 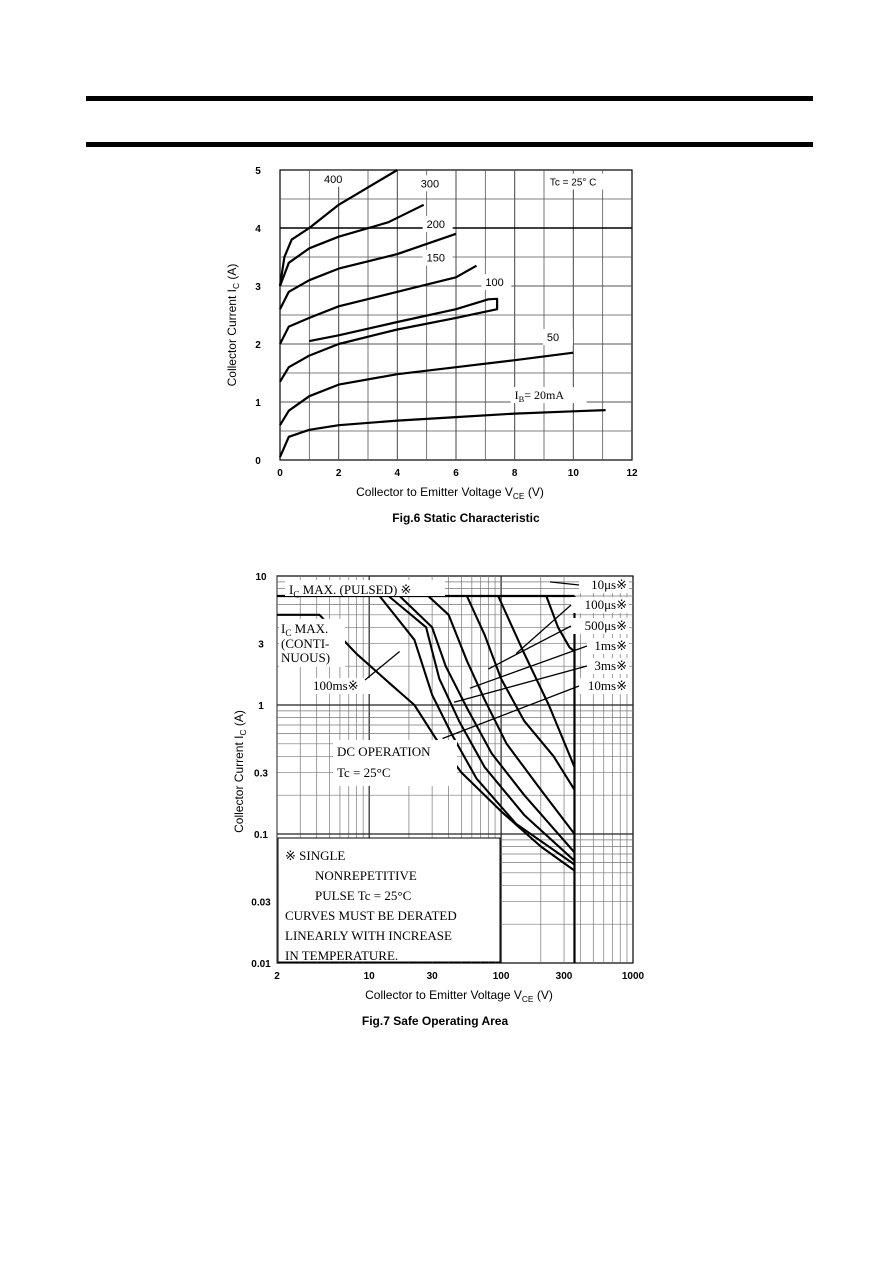 What do you see at coordinates (553, 338) in the screenshot?
I see `fig6-label-50: 50` at bounding box center [553, 338].